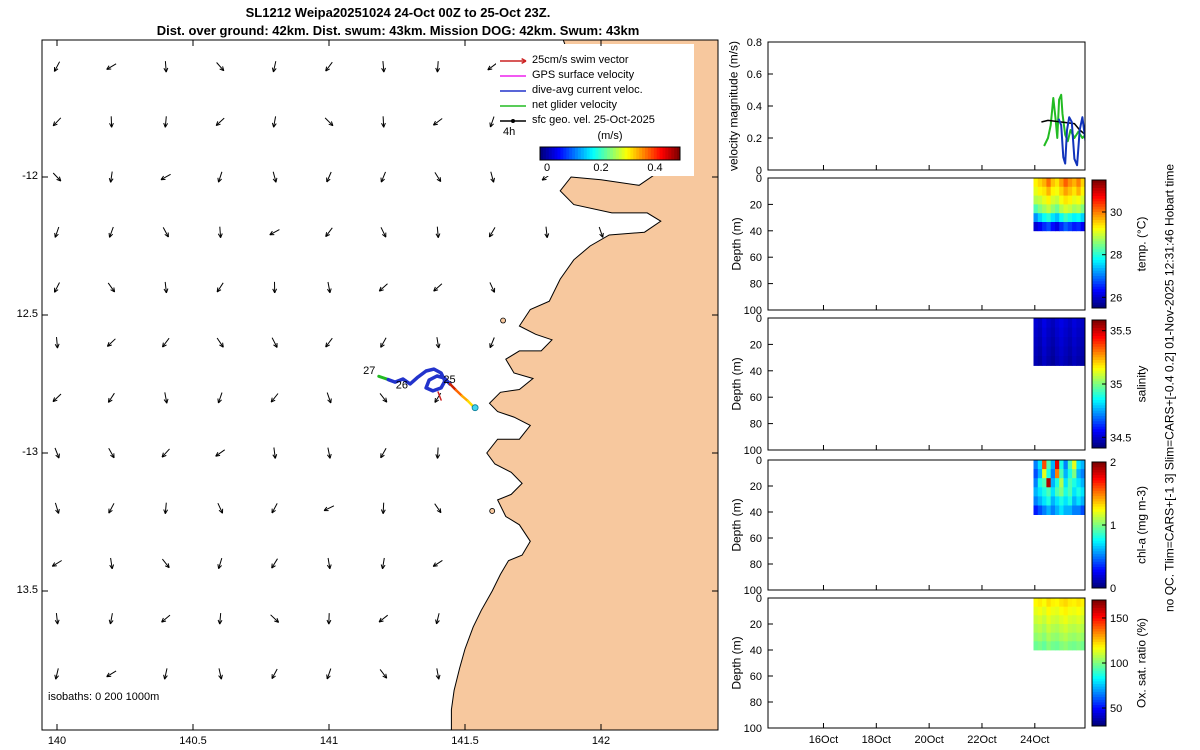 The width and height of the screenshot is (1200, 750). I want to click on time-tick-label: 24Oct, so click(1034, 740).